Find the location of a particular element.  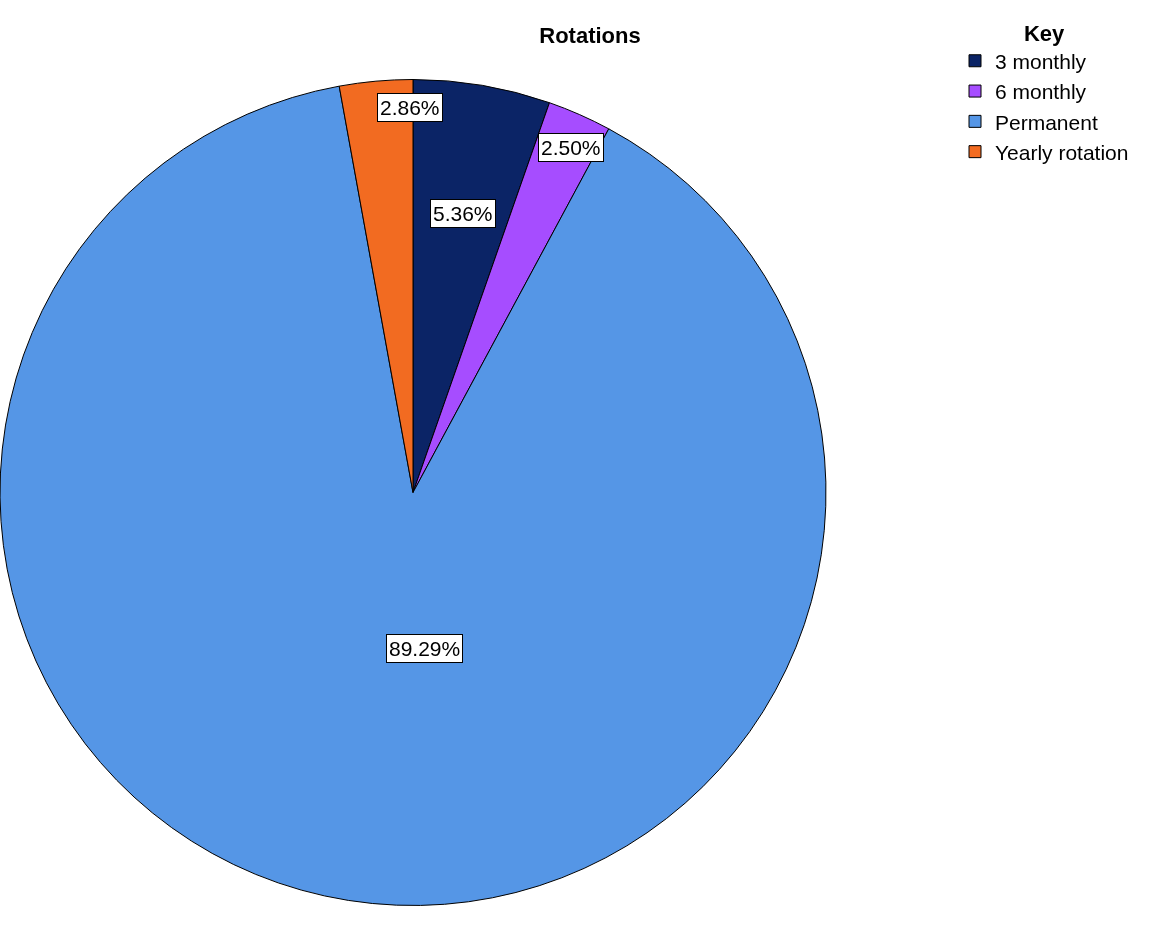

legend-label: Yearly rotation is located at coordinates (1062, 152).